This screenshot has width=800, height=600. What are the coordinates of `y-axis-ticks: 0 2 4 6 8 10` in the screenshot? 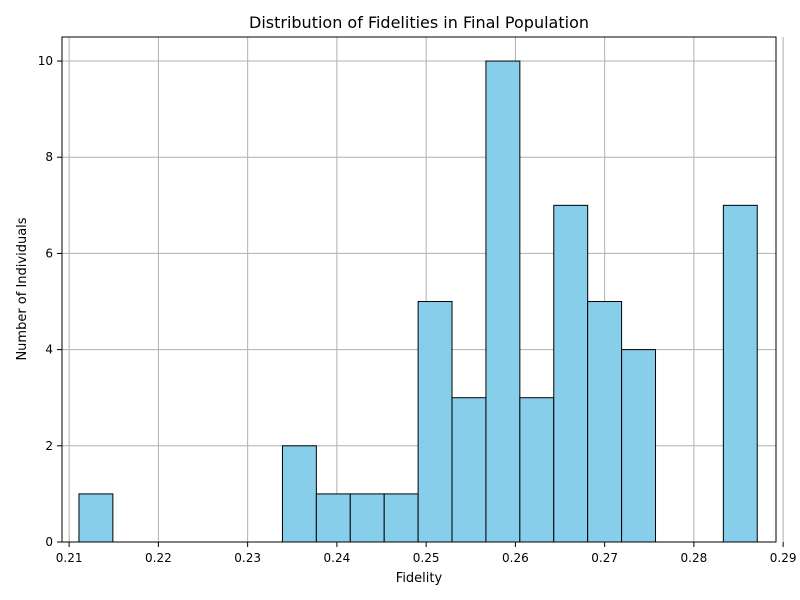 It's located at (50, 301).